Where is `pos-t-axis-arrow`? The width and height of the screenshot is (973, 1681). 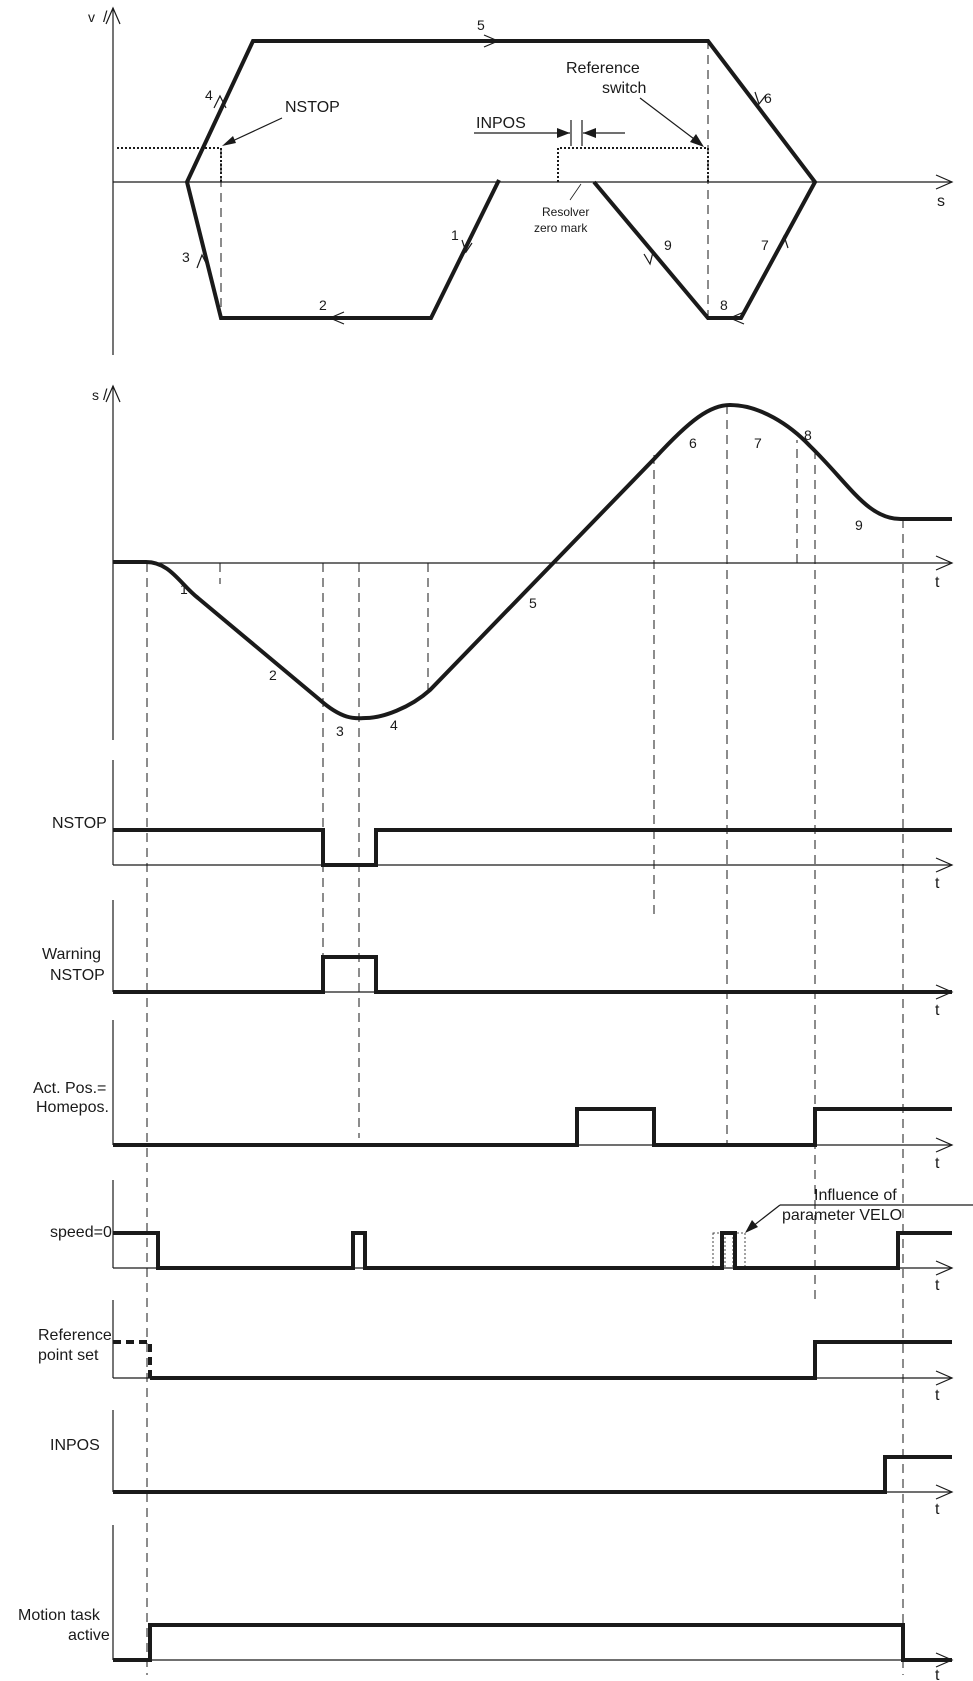
pos-t-axis-arrow is located at coordinates (944, 563).